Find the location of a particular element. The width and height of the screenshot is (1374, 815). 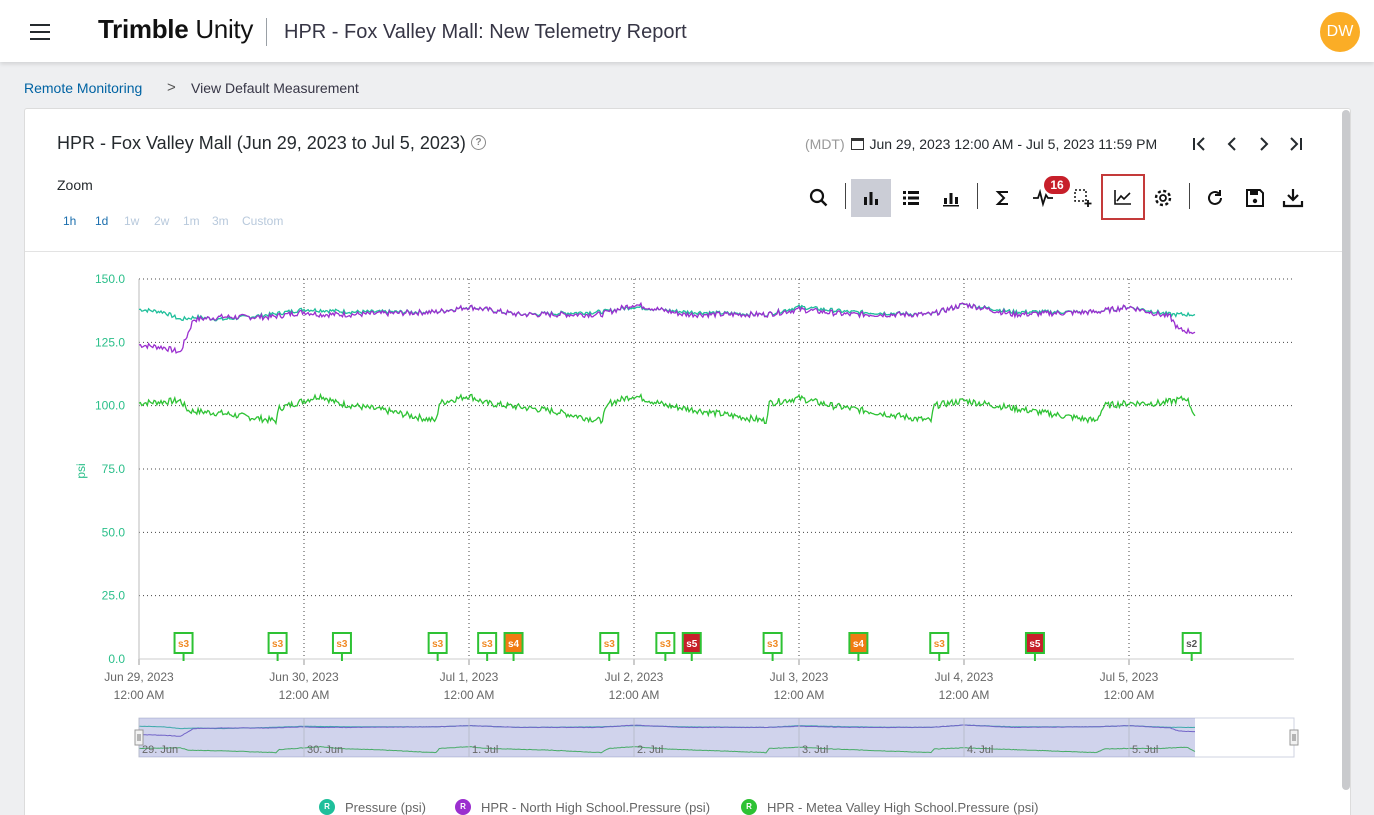

calendar-icon is located at coordinates (857, 144).